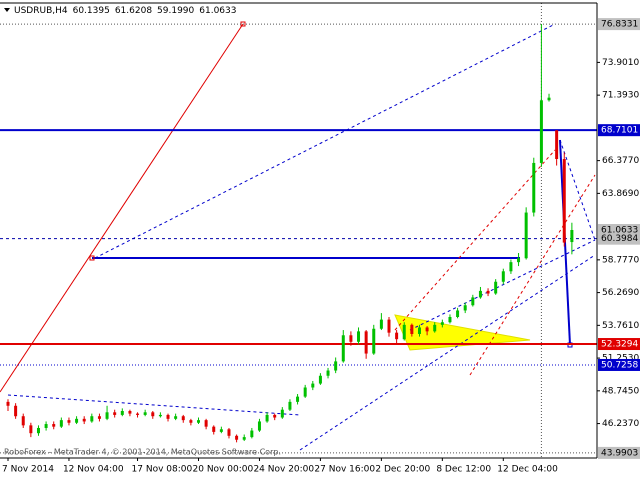  I want to click on header-value: 60.1395, so click(91, 11).